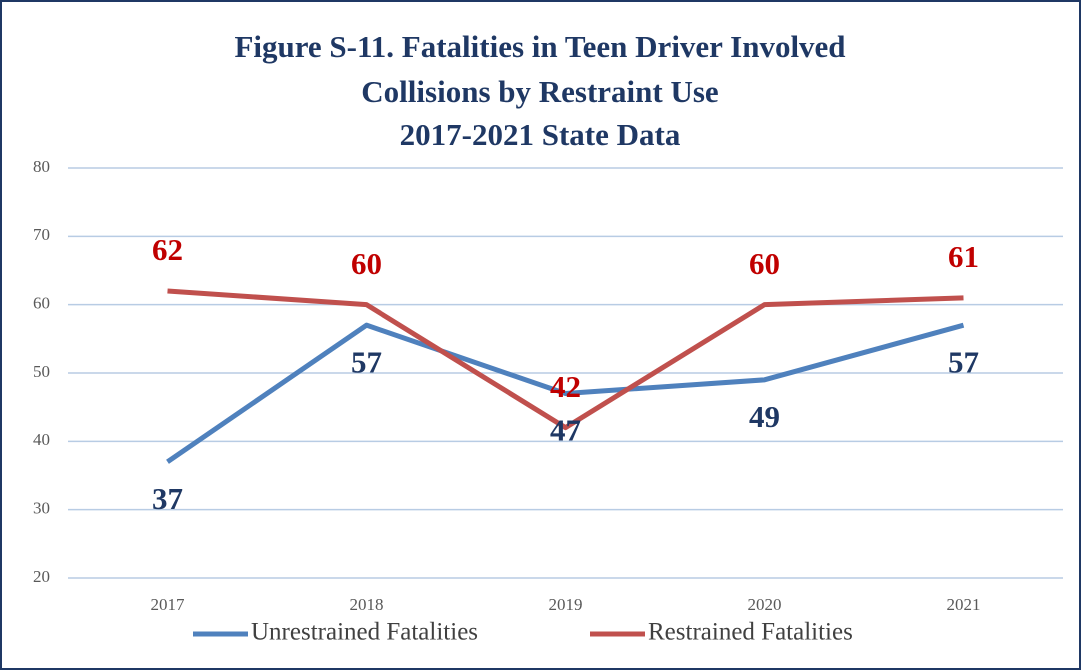 This screenshot has height=670, width=1081. What do you see at coordinates (41, 166) in the screenshot?
I see `y-tick-label: 80` at bounding box center [41, 166].